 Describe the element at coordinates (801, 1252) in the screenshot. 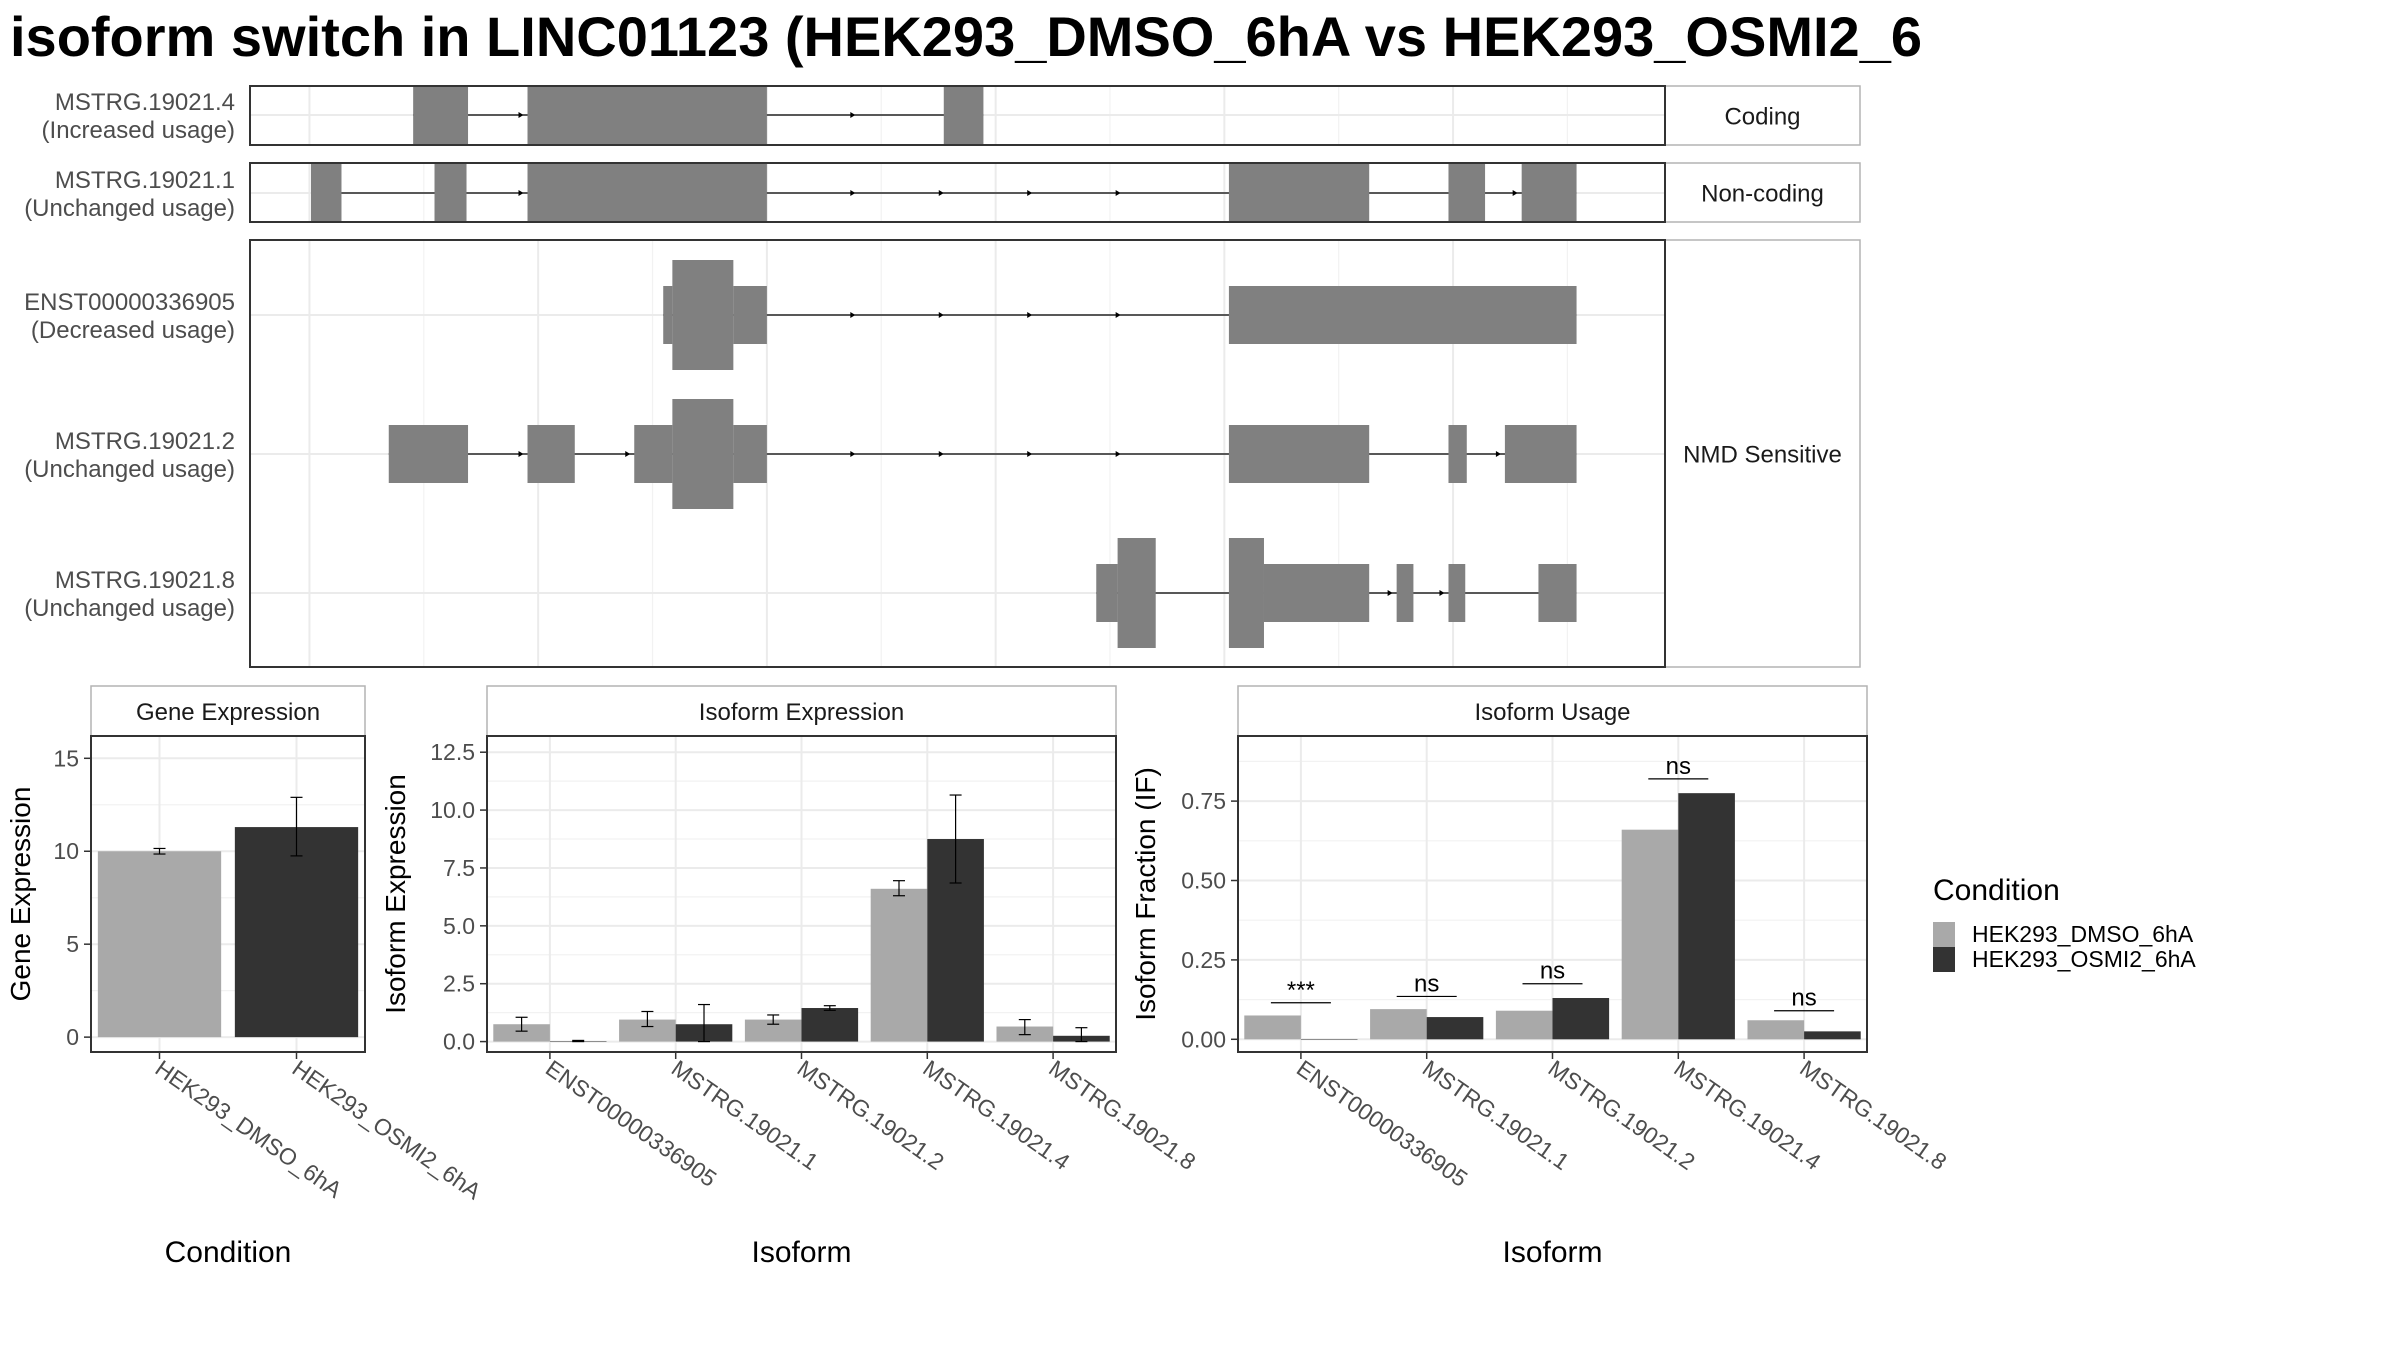

I see `x-axis-title: Isoform` at that location.